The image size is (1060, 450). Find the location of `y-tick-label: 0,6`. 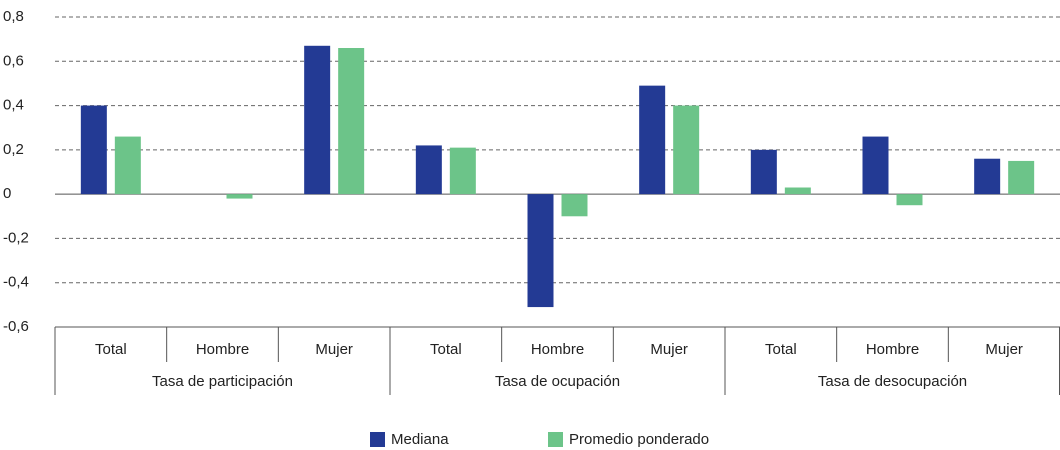

y-tick-label: 0,6 is located at coordinates (13, 60).